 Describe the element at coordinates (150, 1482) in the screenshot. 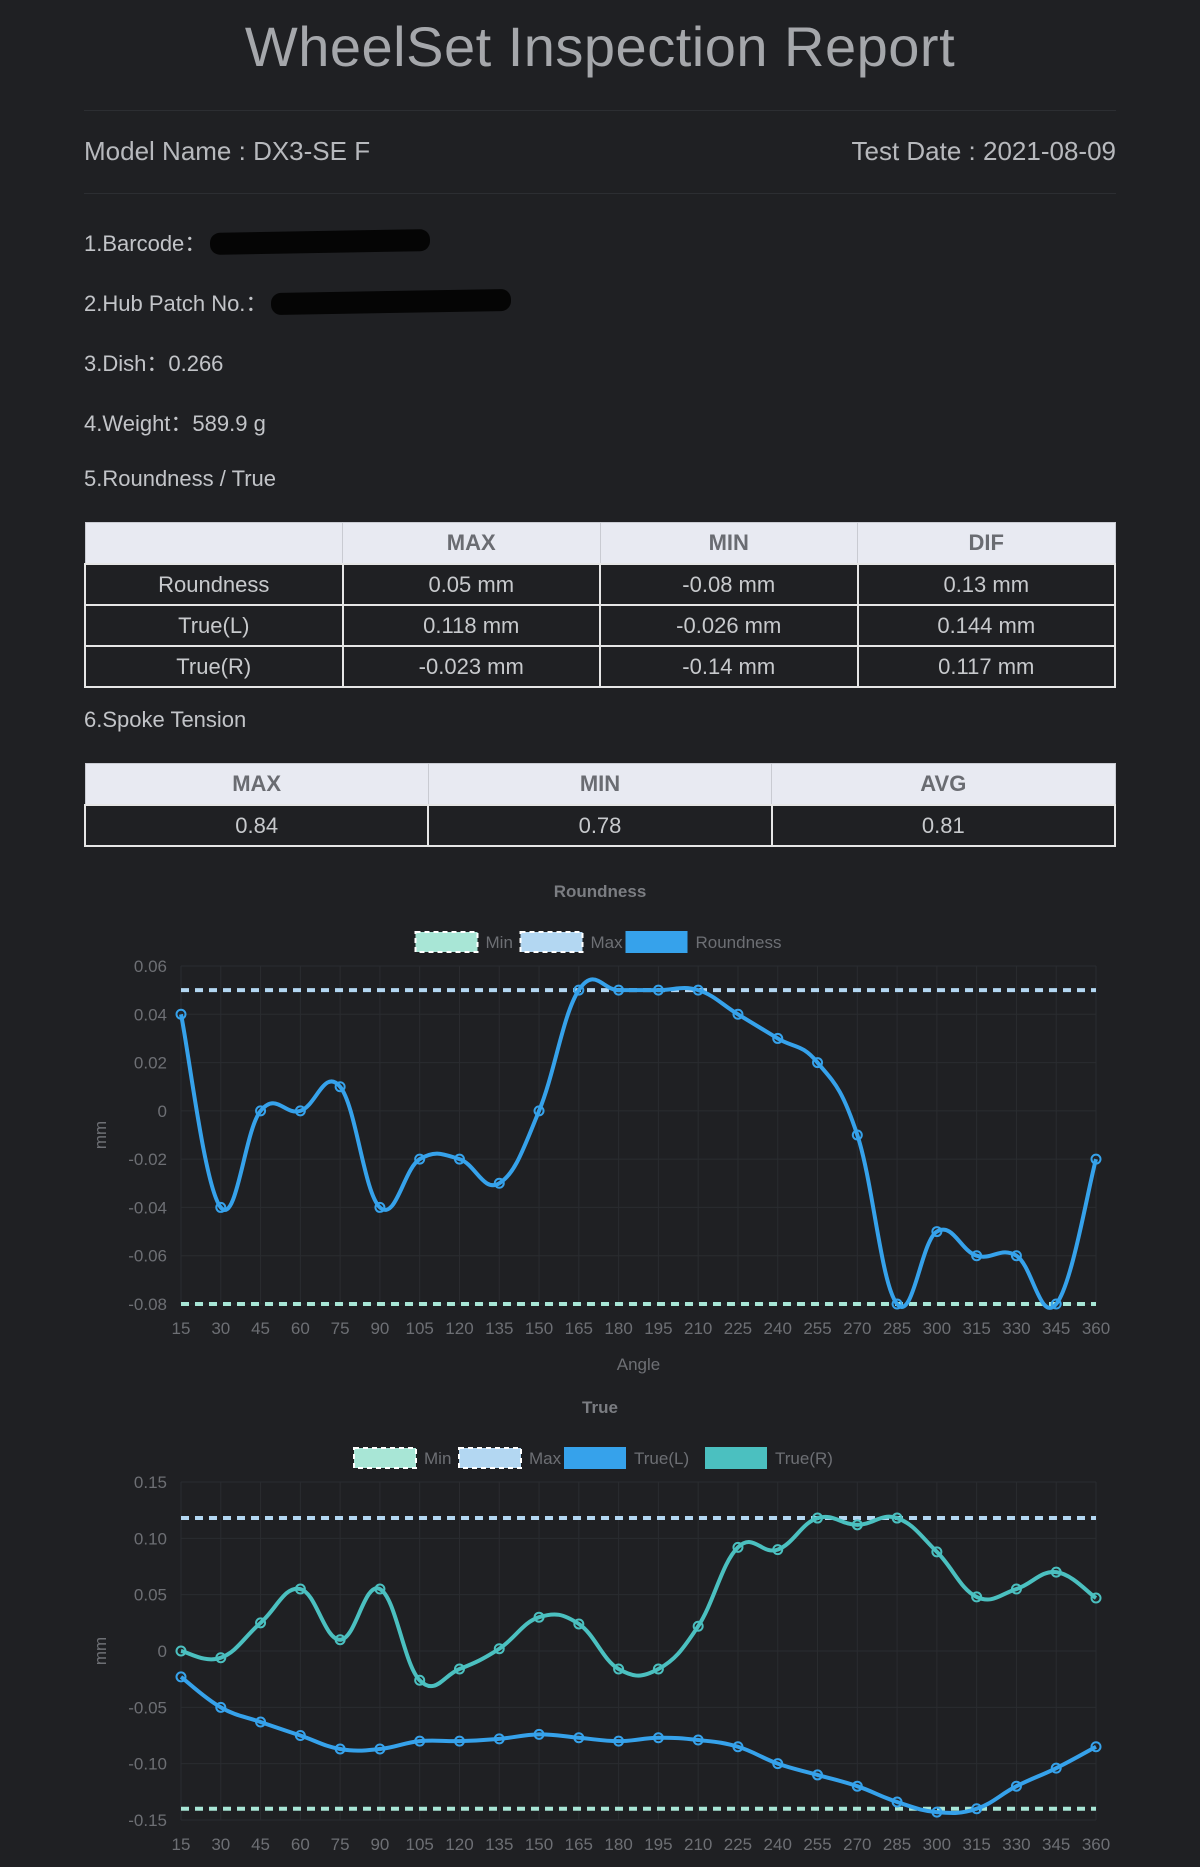

I see `y-tick-label: 0.15` at that location.